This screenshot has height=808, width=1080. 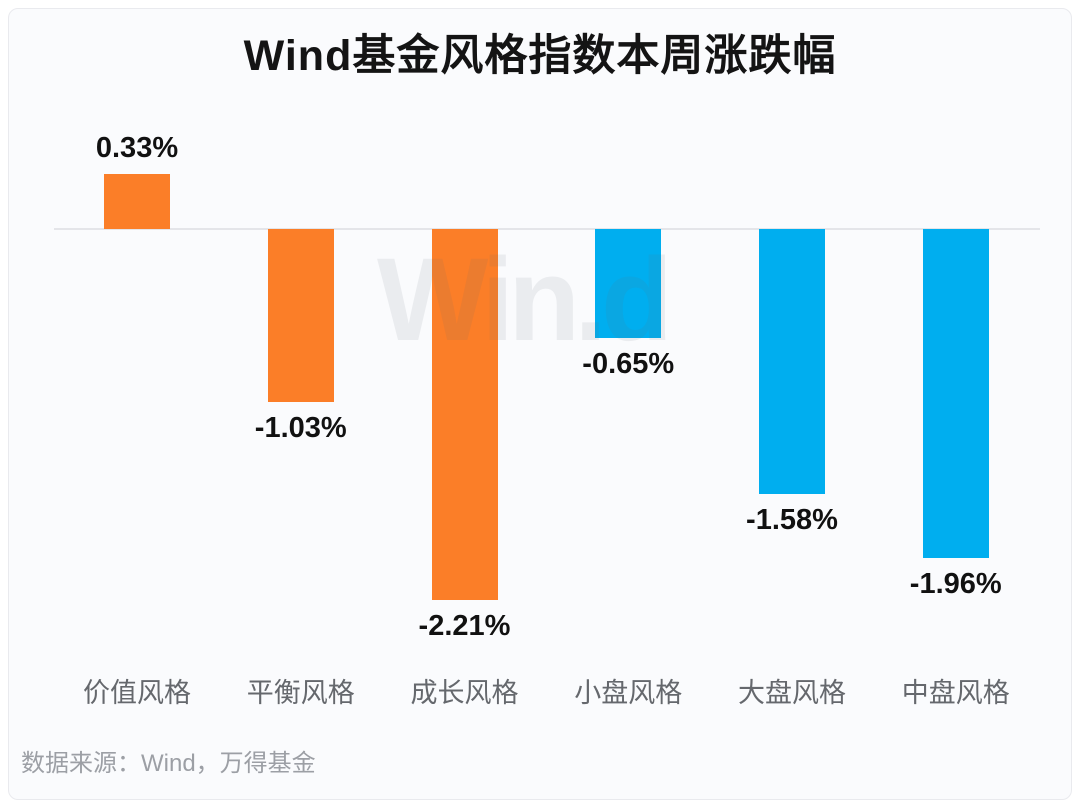 I want to click on category-label: 成长风格, so click(x=464, y=693).